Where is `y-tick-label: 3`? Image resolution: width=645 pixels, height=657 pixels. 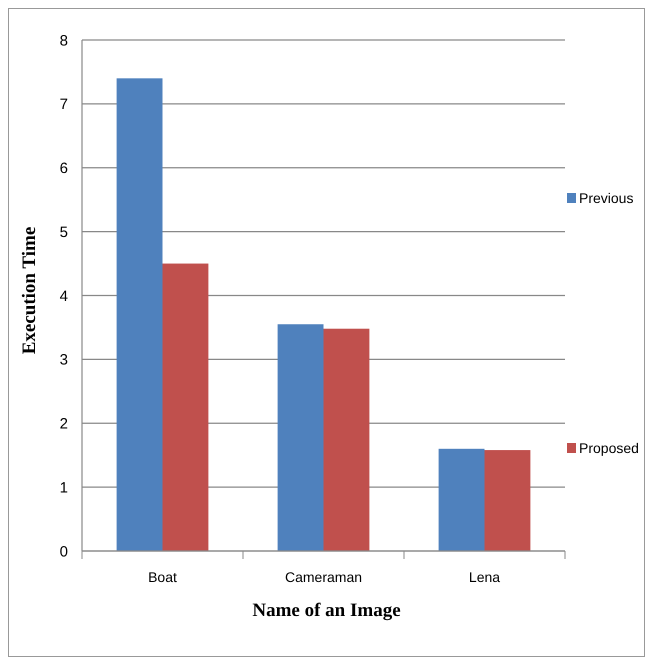 y-tick-label: 3 is located at coordinates (64, 360).